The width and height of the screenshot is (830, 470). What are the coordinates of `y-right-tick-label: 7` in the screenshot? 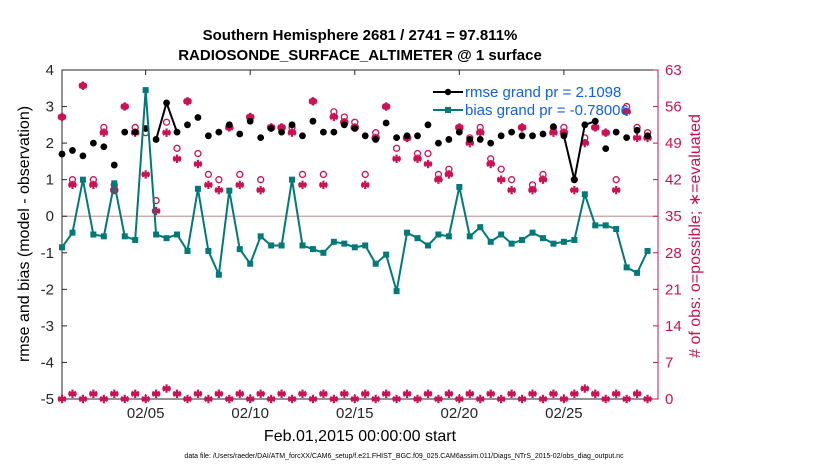 It's located at (669, 362).